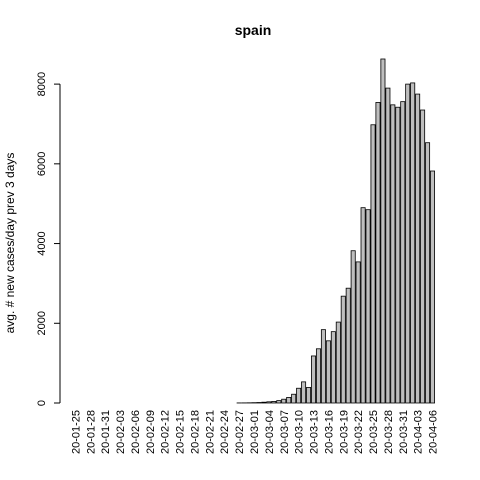 This screenshot has width=480, height=480. I want to click on x-tick-label: 20-01-28, so click(91, 432).